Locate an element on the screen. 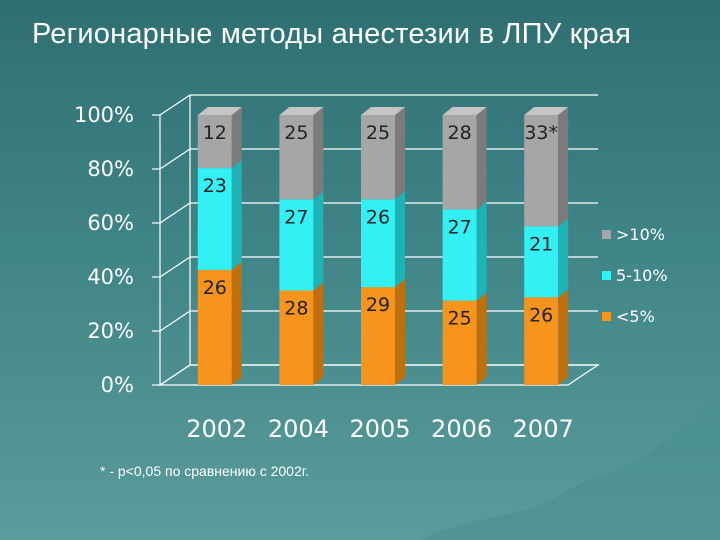 Image resolution: width=720 pixels, height=540 pixels. x-category-label: 2006 is located at coordinates (461, 429).